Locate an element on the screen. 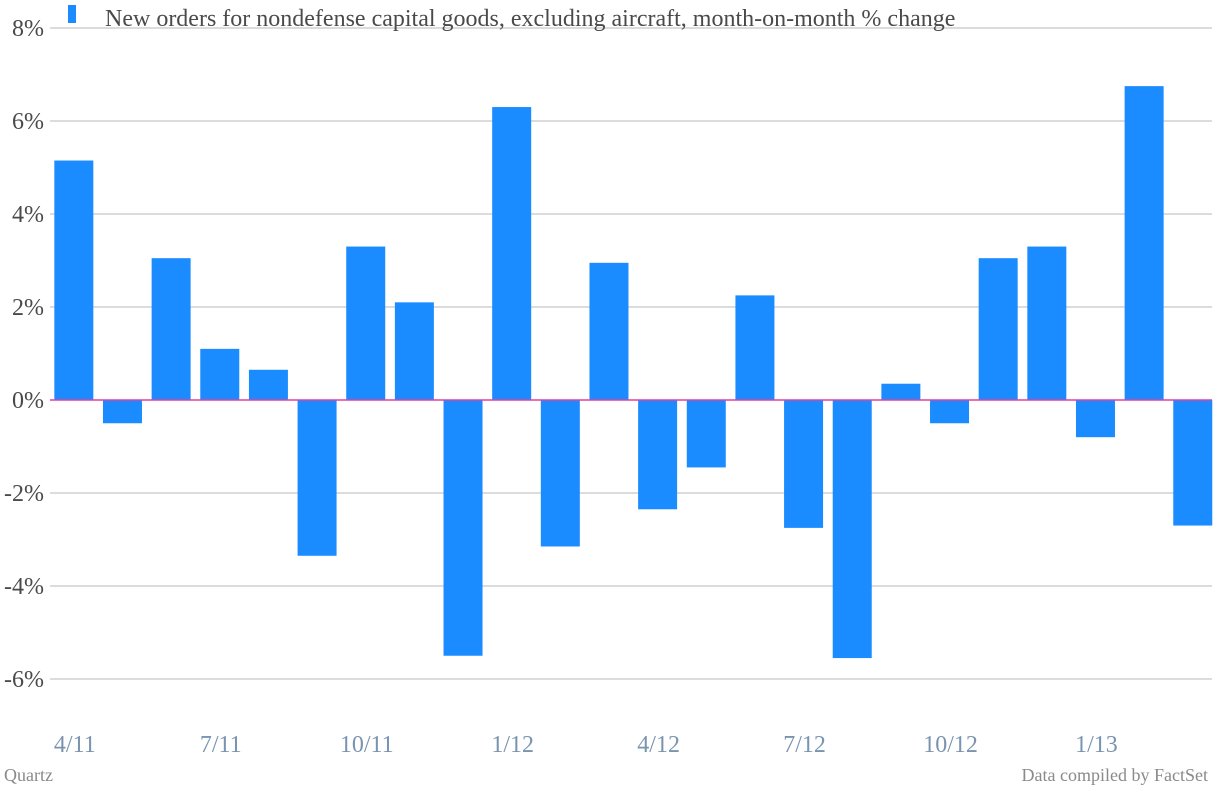  x-tick-label: 1/12 is located at coordinates (512, 745).